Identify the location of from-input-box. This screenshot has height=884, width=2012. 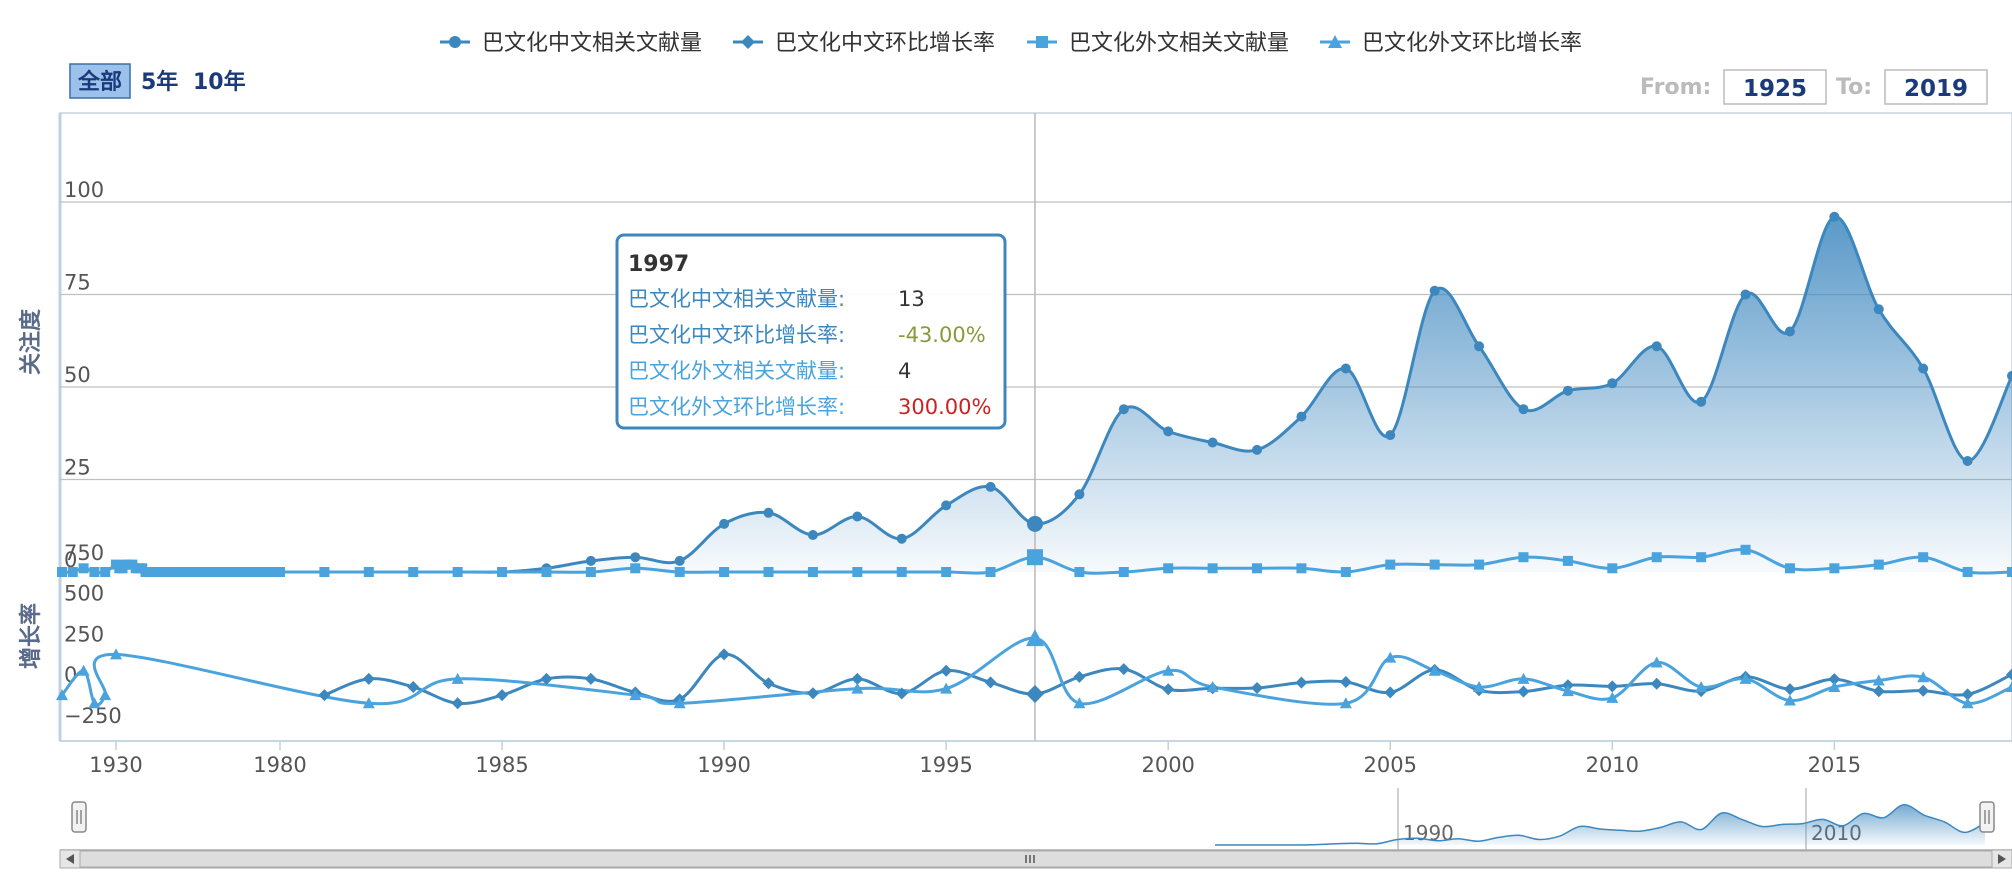
(1775, 87).